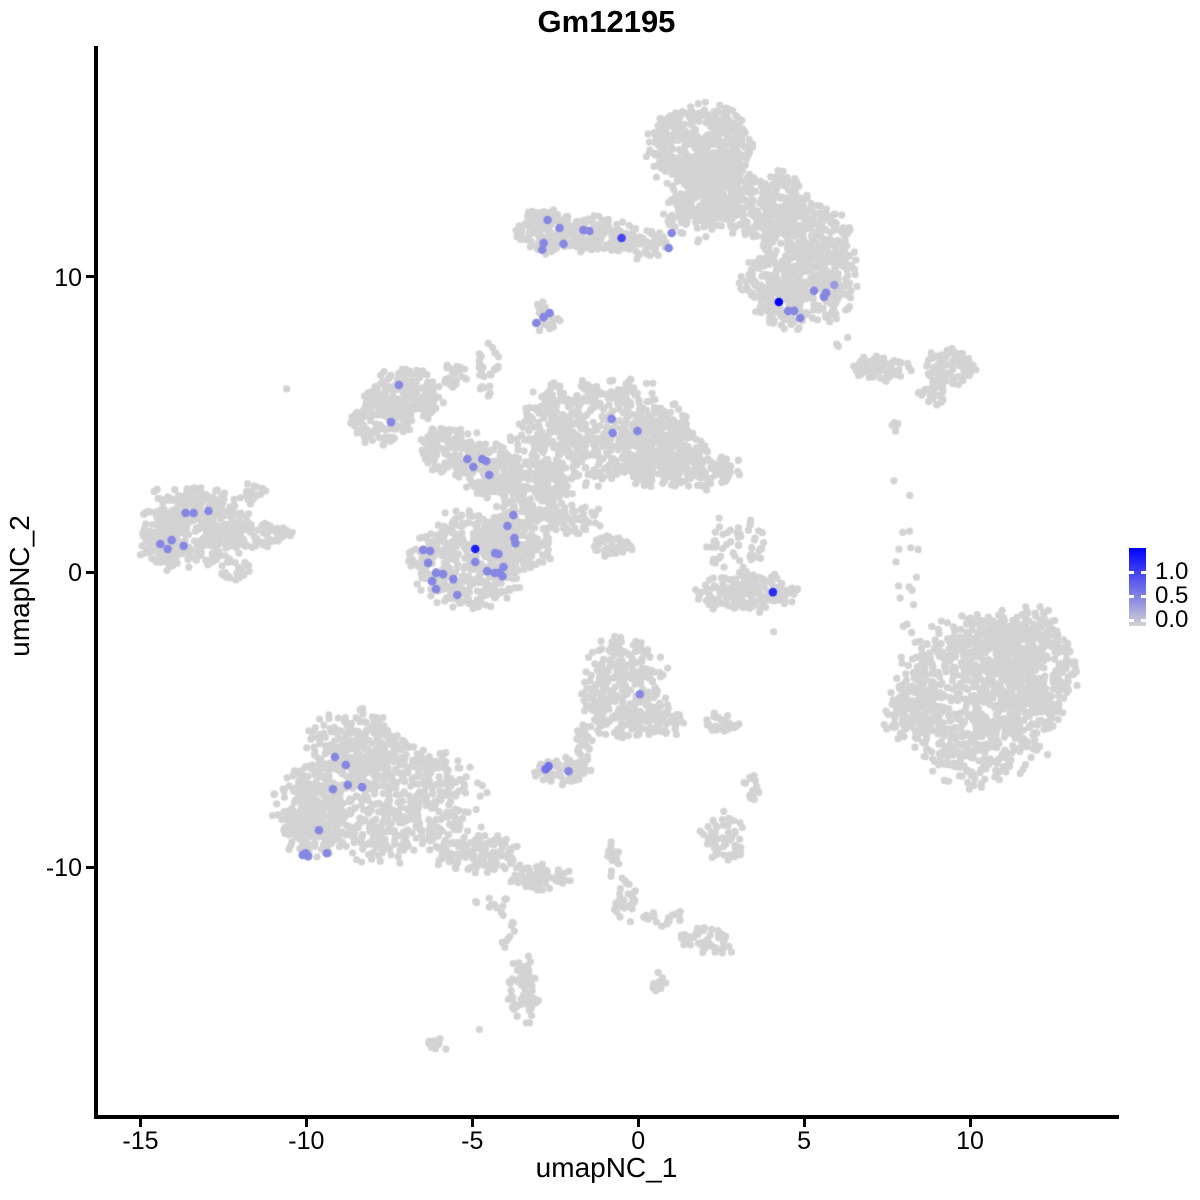 The width and height of the screenshot is (1200, 1200). Describe the element at coordinates (63, 868) in the screenshot. I see `y-axis-tick-label: -10` at that location.